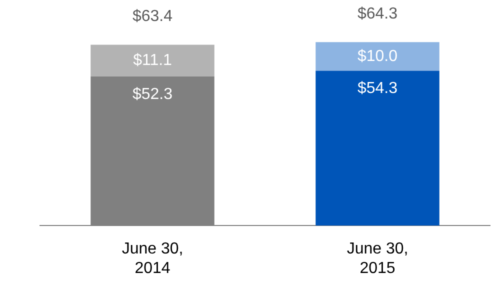 The image size is (500, 300). I want to click on data-label: $10.0, so click(377, 56).